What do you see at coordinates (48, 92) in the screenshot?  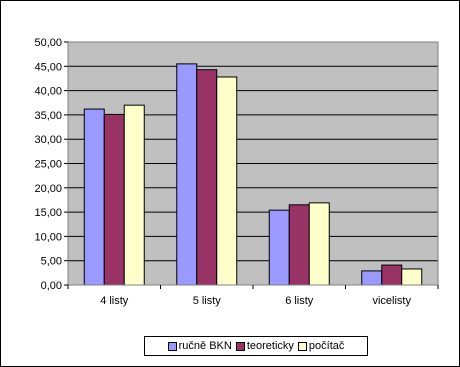 I see `y-tick-label: 40,00` at bounding box center [48, 92].